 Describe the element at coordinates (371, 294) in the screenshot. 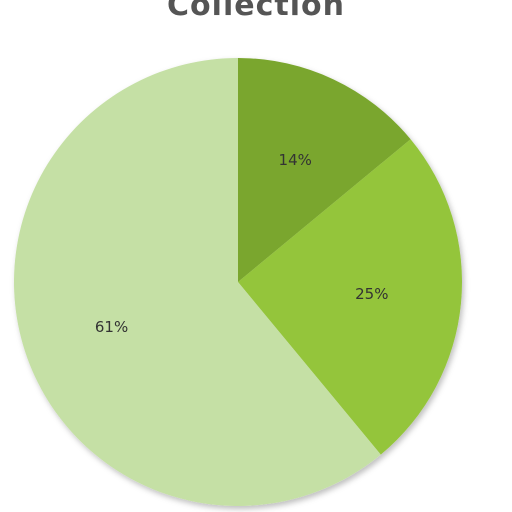

I see `pie-slice-label-2: 25%` at that location.